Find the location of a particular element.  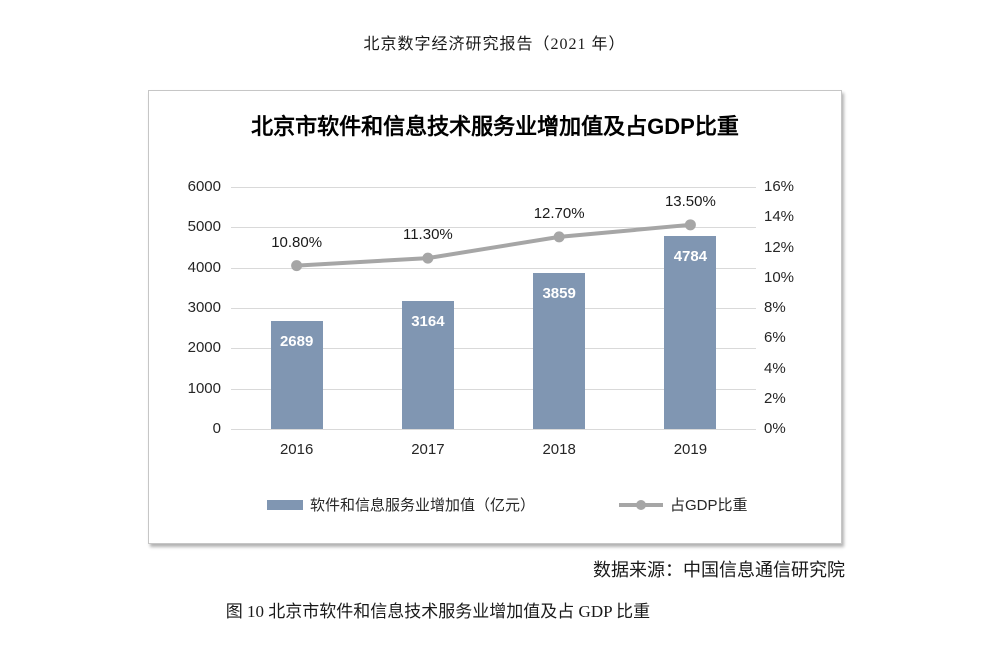

right-axis-tick-label: 8% is located at coordinates (775, 307).